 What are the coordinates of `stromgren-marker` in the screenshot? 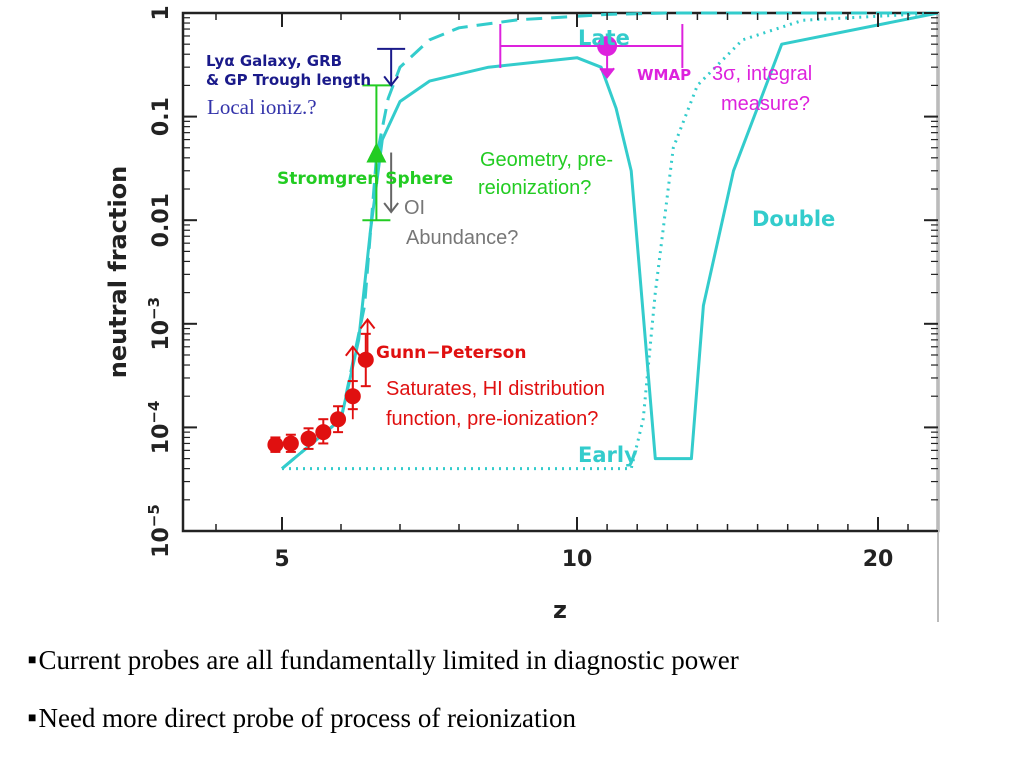 It's located at (376, 152).